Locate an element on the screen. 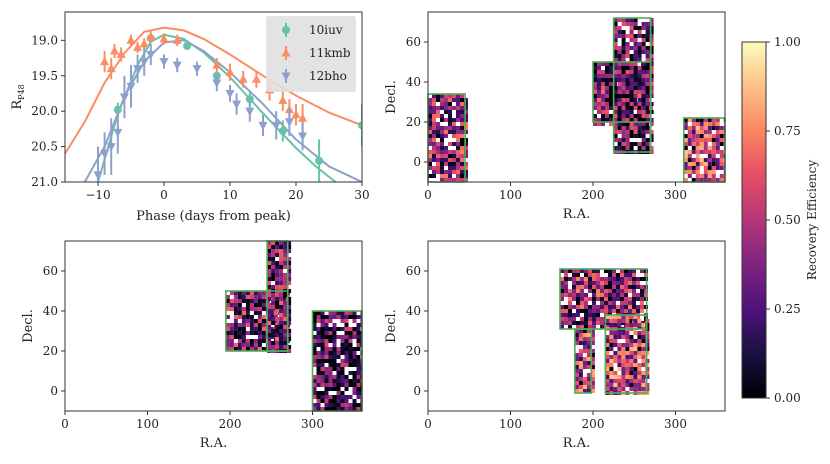 The width and height of the screenshot is (830, 464). colorbar-ticks: 0.000.250.500.751.00 is located at coordinates (783, 220).